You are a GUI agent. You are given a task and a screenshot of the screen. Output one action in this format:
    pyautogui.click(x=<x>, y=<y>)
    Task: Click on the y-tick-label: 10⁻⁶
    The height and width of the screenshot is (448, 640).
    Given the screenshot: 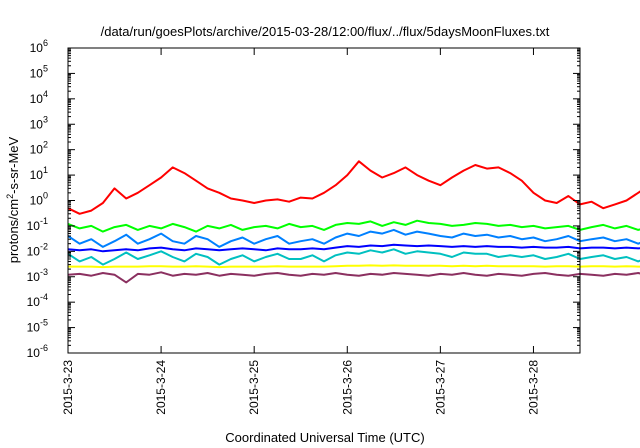 What is the action you would take?
    pyautogui.click(x=37, y=351)
    